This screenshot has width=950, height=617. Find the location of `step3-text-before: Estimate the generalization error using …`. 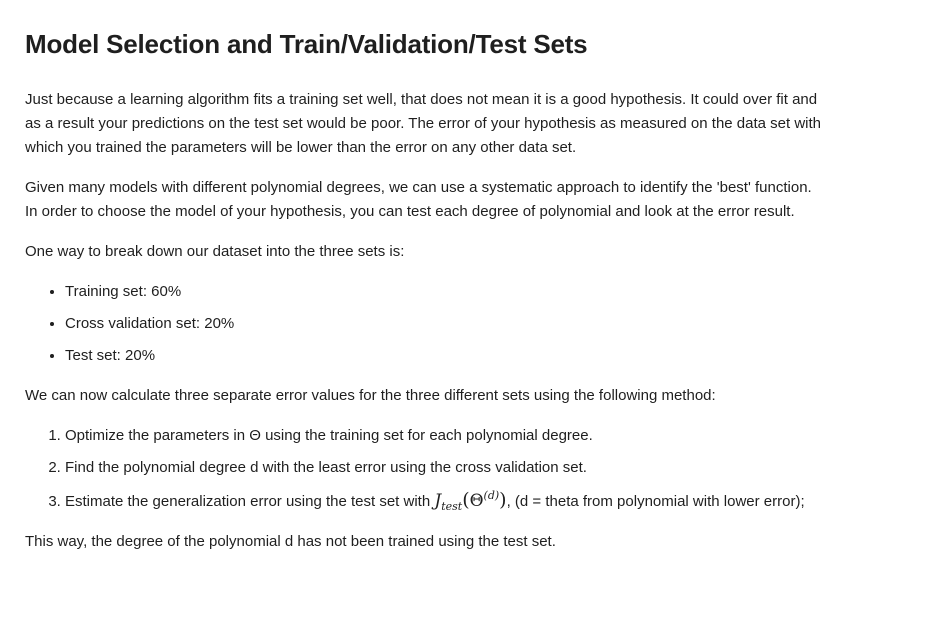

step3-text-before: Estimate the generalization error using … is located at coordinates (250, 501).